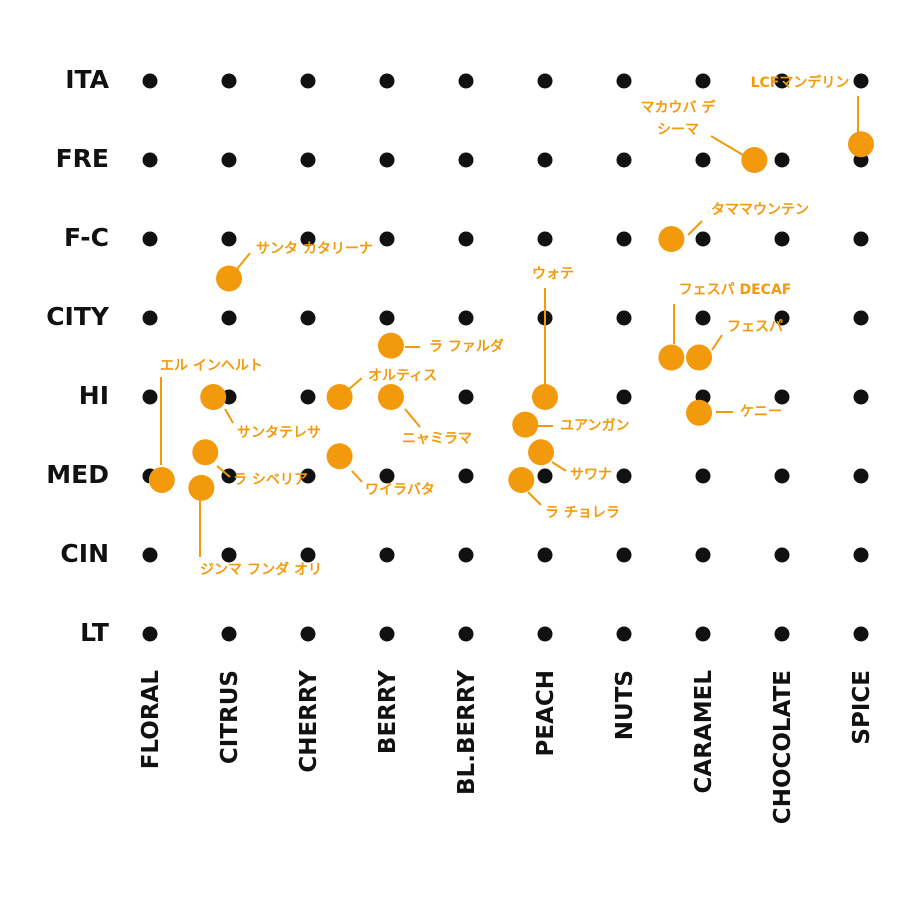 The width and height of the screenshot is (920, 920). Describe the element at coordinates (582, 513) in the screenshot. I see `bean-label: ラ チョレラ` at that location.